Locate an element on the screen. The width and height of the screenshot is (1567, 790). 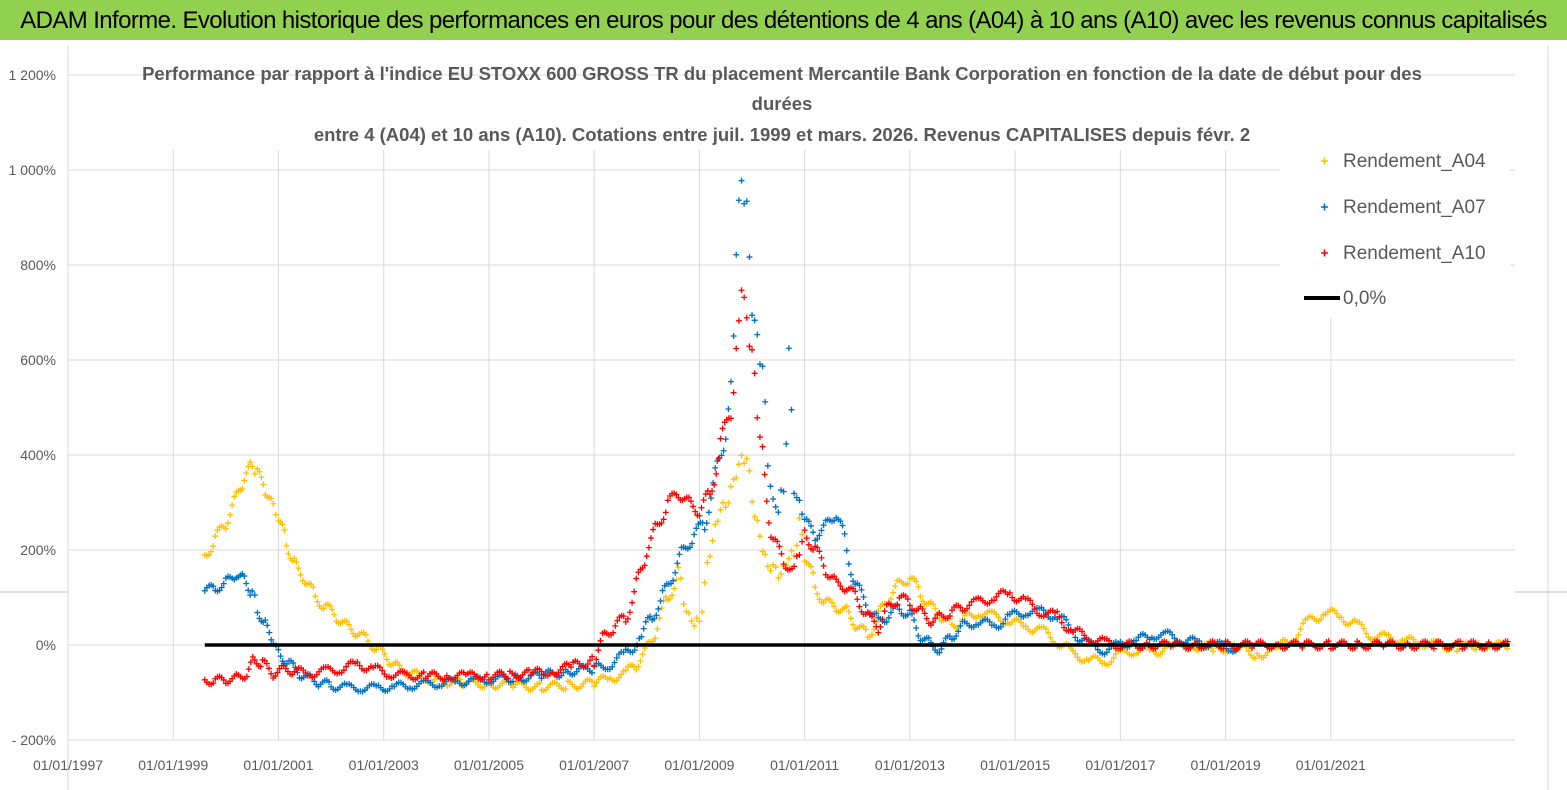
legend-label: Rendement_A07 is located at coordinates (1414, 207).